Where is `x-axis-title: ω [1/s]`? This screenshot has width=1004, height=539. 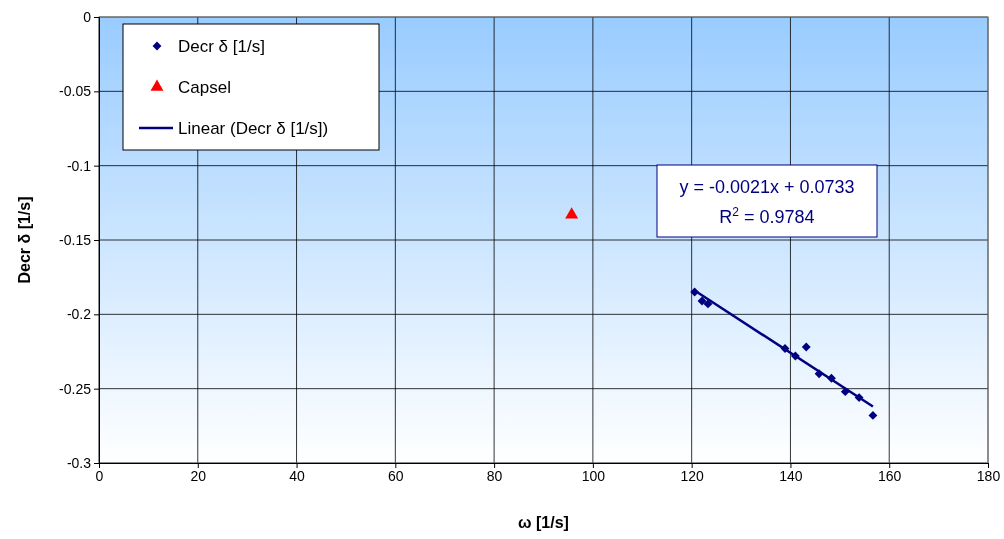 x-axis-title: ω [1/s] is located at coordinates (543, 522).